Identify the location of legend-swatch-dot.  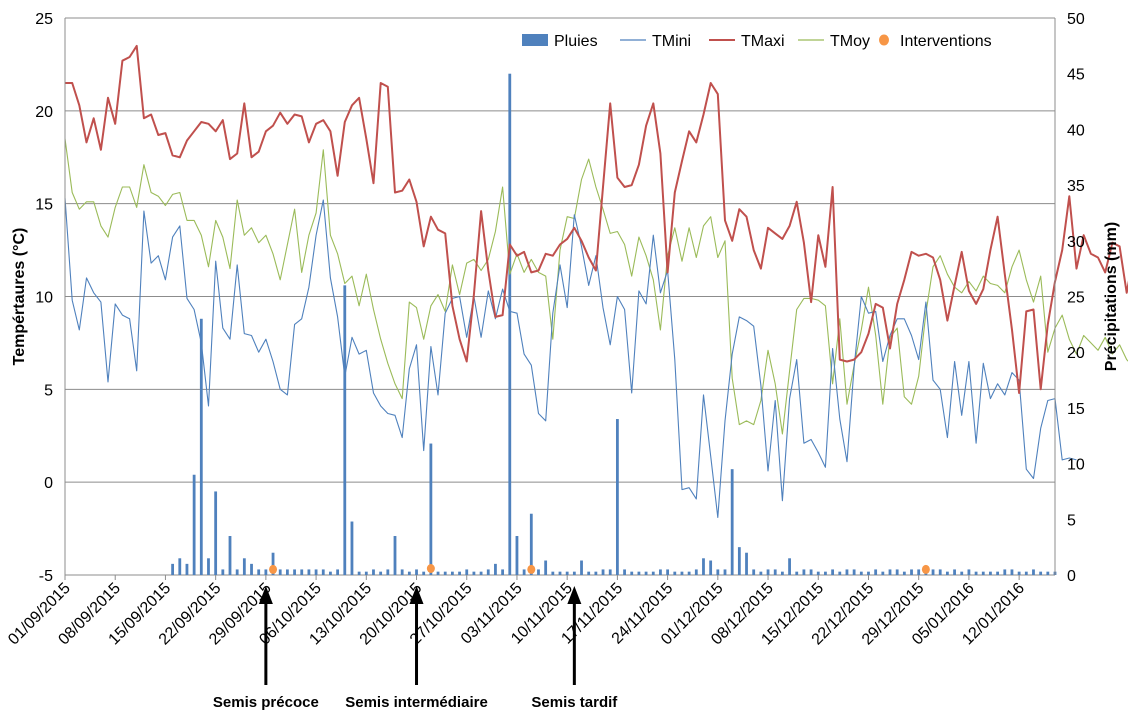
(884, 40).